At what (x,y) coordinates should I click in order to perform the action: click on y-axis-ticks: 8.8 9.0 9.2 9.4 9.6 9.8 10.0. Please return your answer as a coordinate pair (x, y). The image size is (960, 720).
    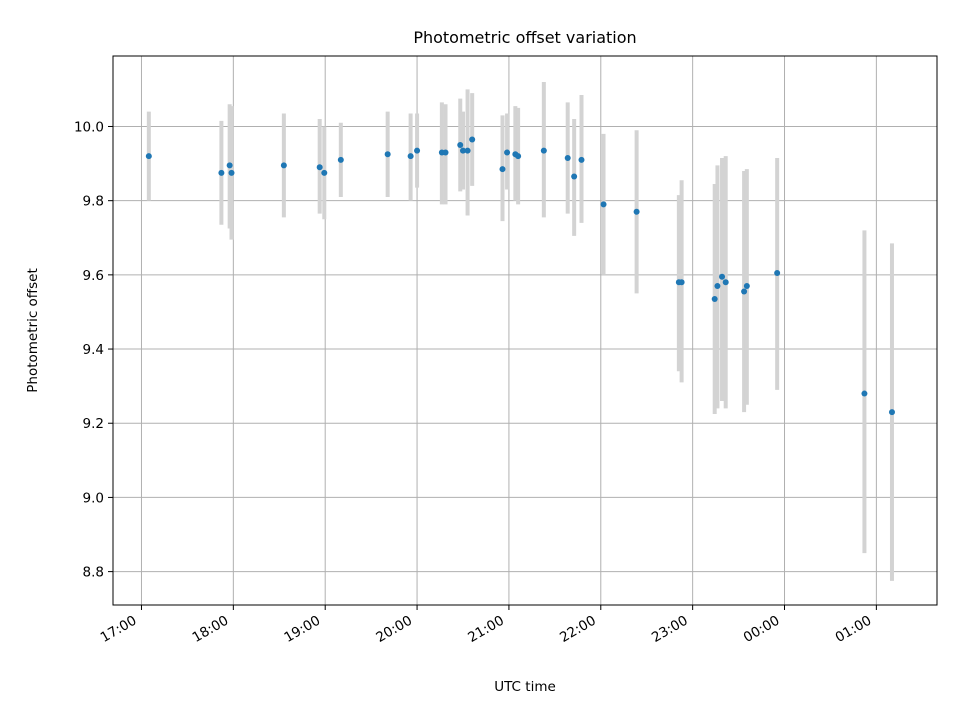
    Looking at the image, I should click on (93, 350).